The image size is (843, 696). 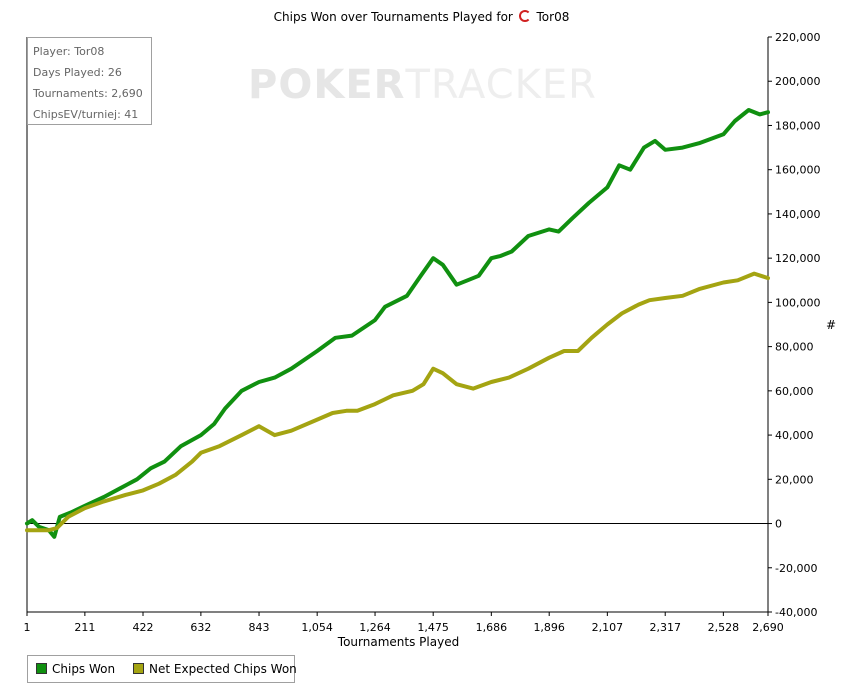 What do you see at coordinates (794, 435) in the screenshot?
I see `y-tick-label: 40,000` at bounding box center [794, 435].